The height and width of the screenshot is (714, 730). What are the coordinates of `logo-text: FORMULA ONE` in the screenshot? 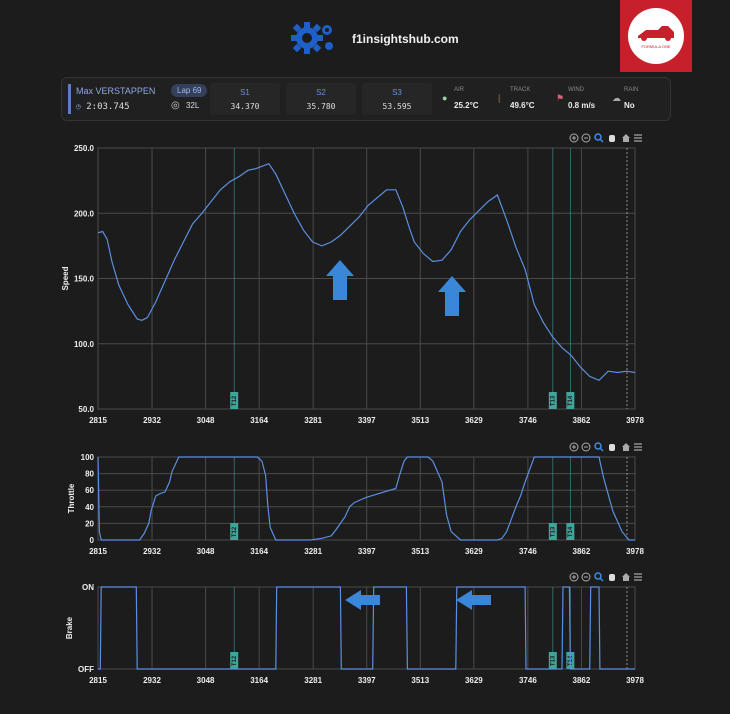 It's located at (655, 46).